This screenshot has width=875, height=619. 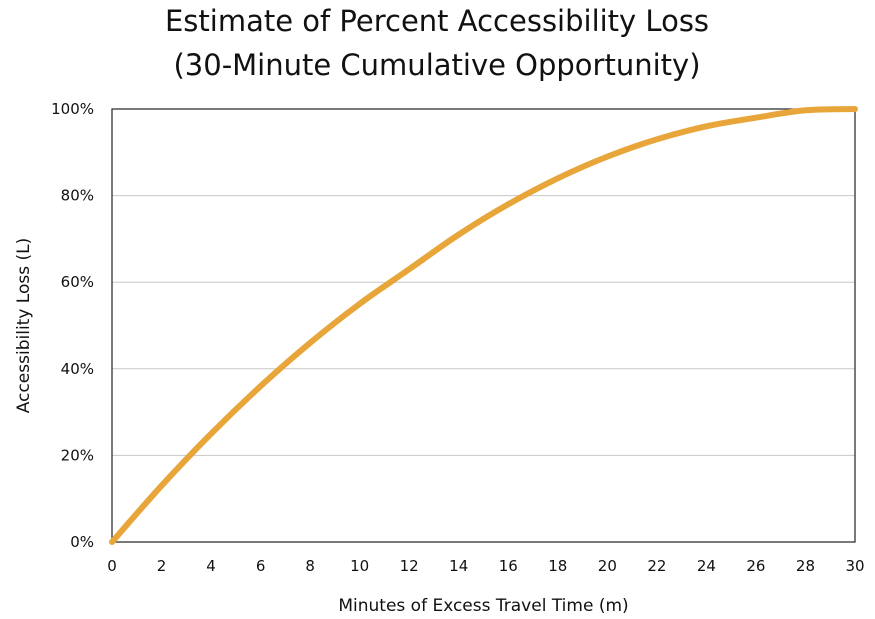 I want to click on x-tick-label: 18, so click(x=557, y=566).